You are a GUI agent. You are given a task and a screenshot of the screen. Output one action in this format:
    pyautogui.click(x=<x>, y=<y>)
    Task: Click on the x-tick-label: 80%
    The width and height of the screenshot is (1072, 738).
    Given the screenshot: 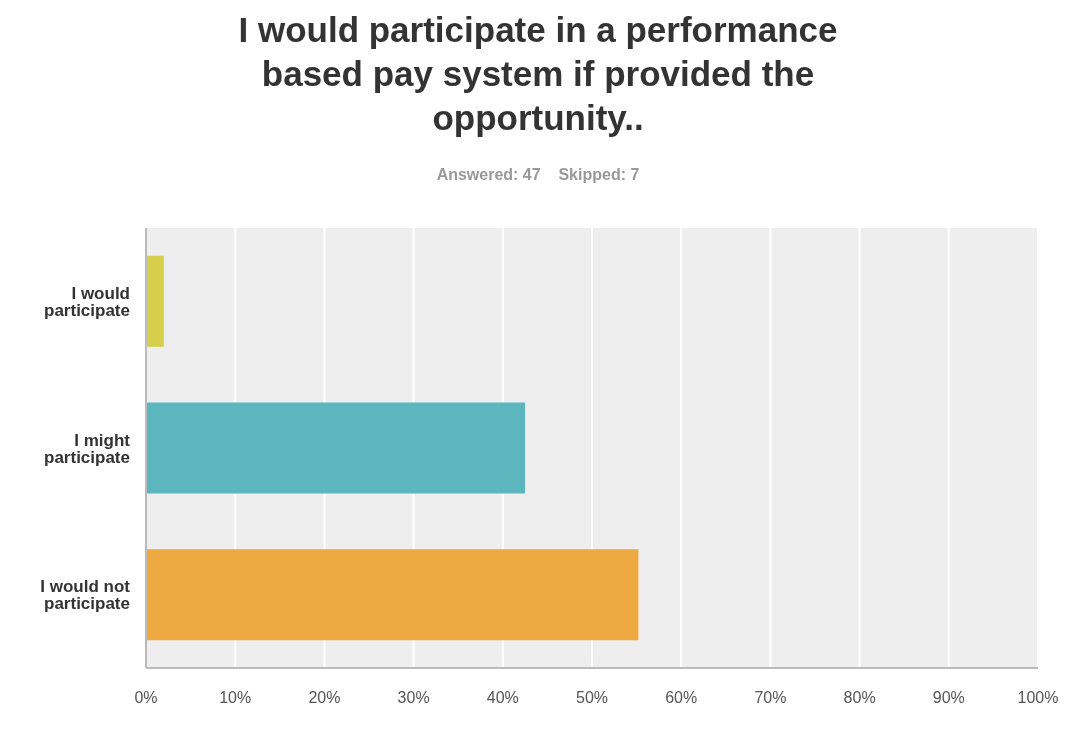 What is the action you would take?
    pyautogui.click(x=859, y=698)
    